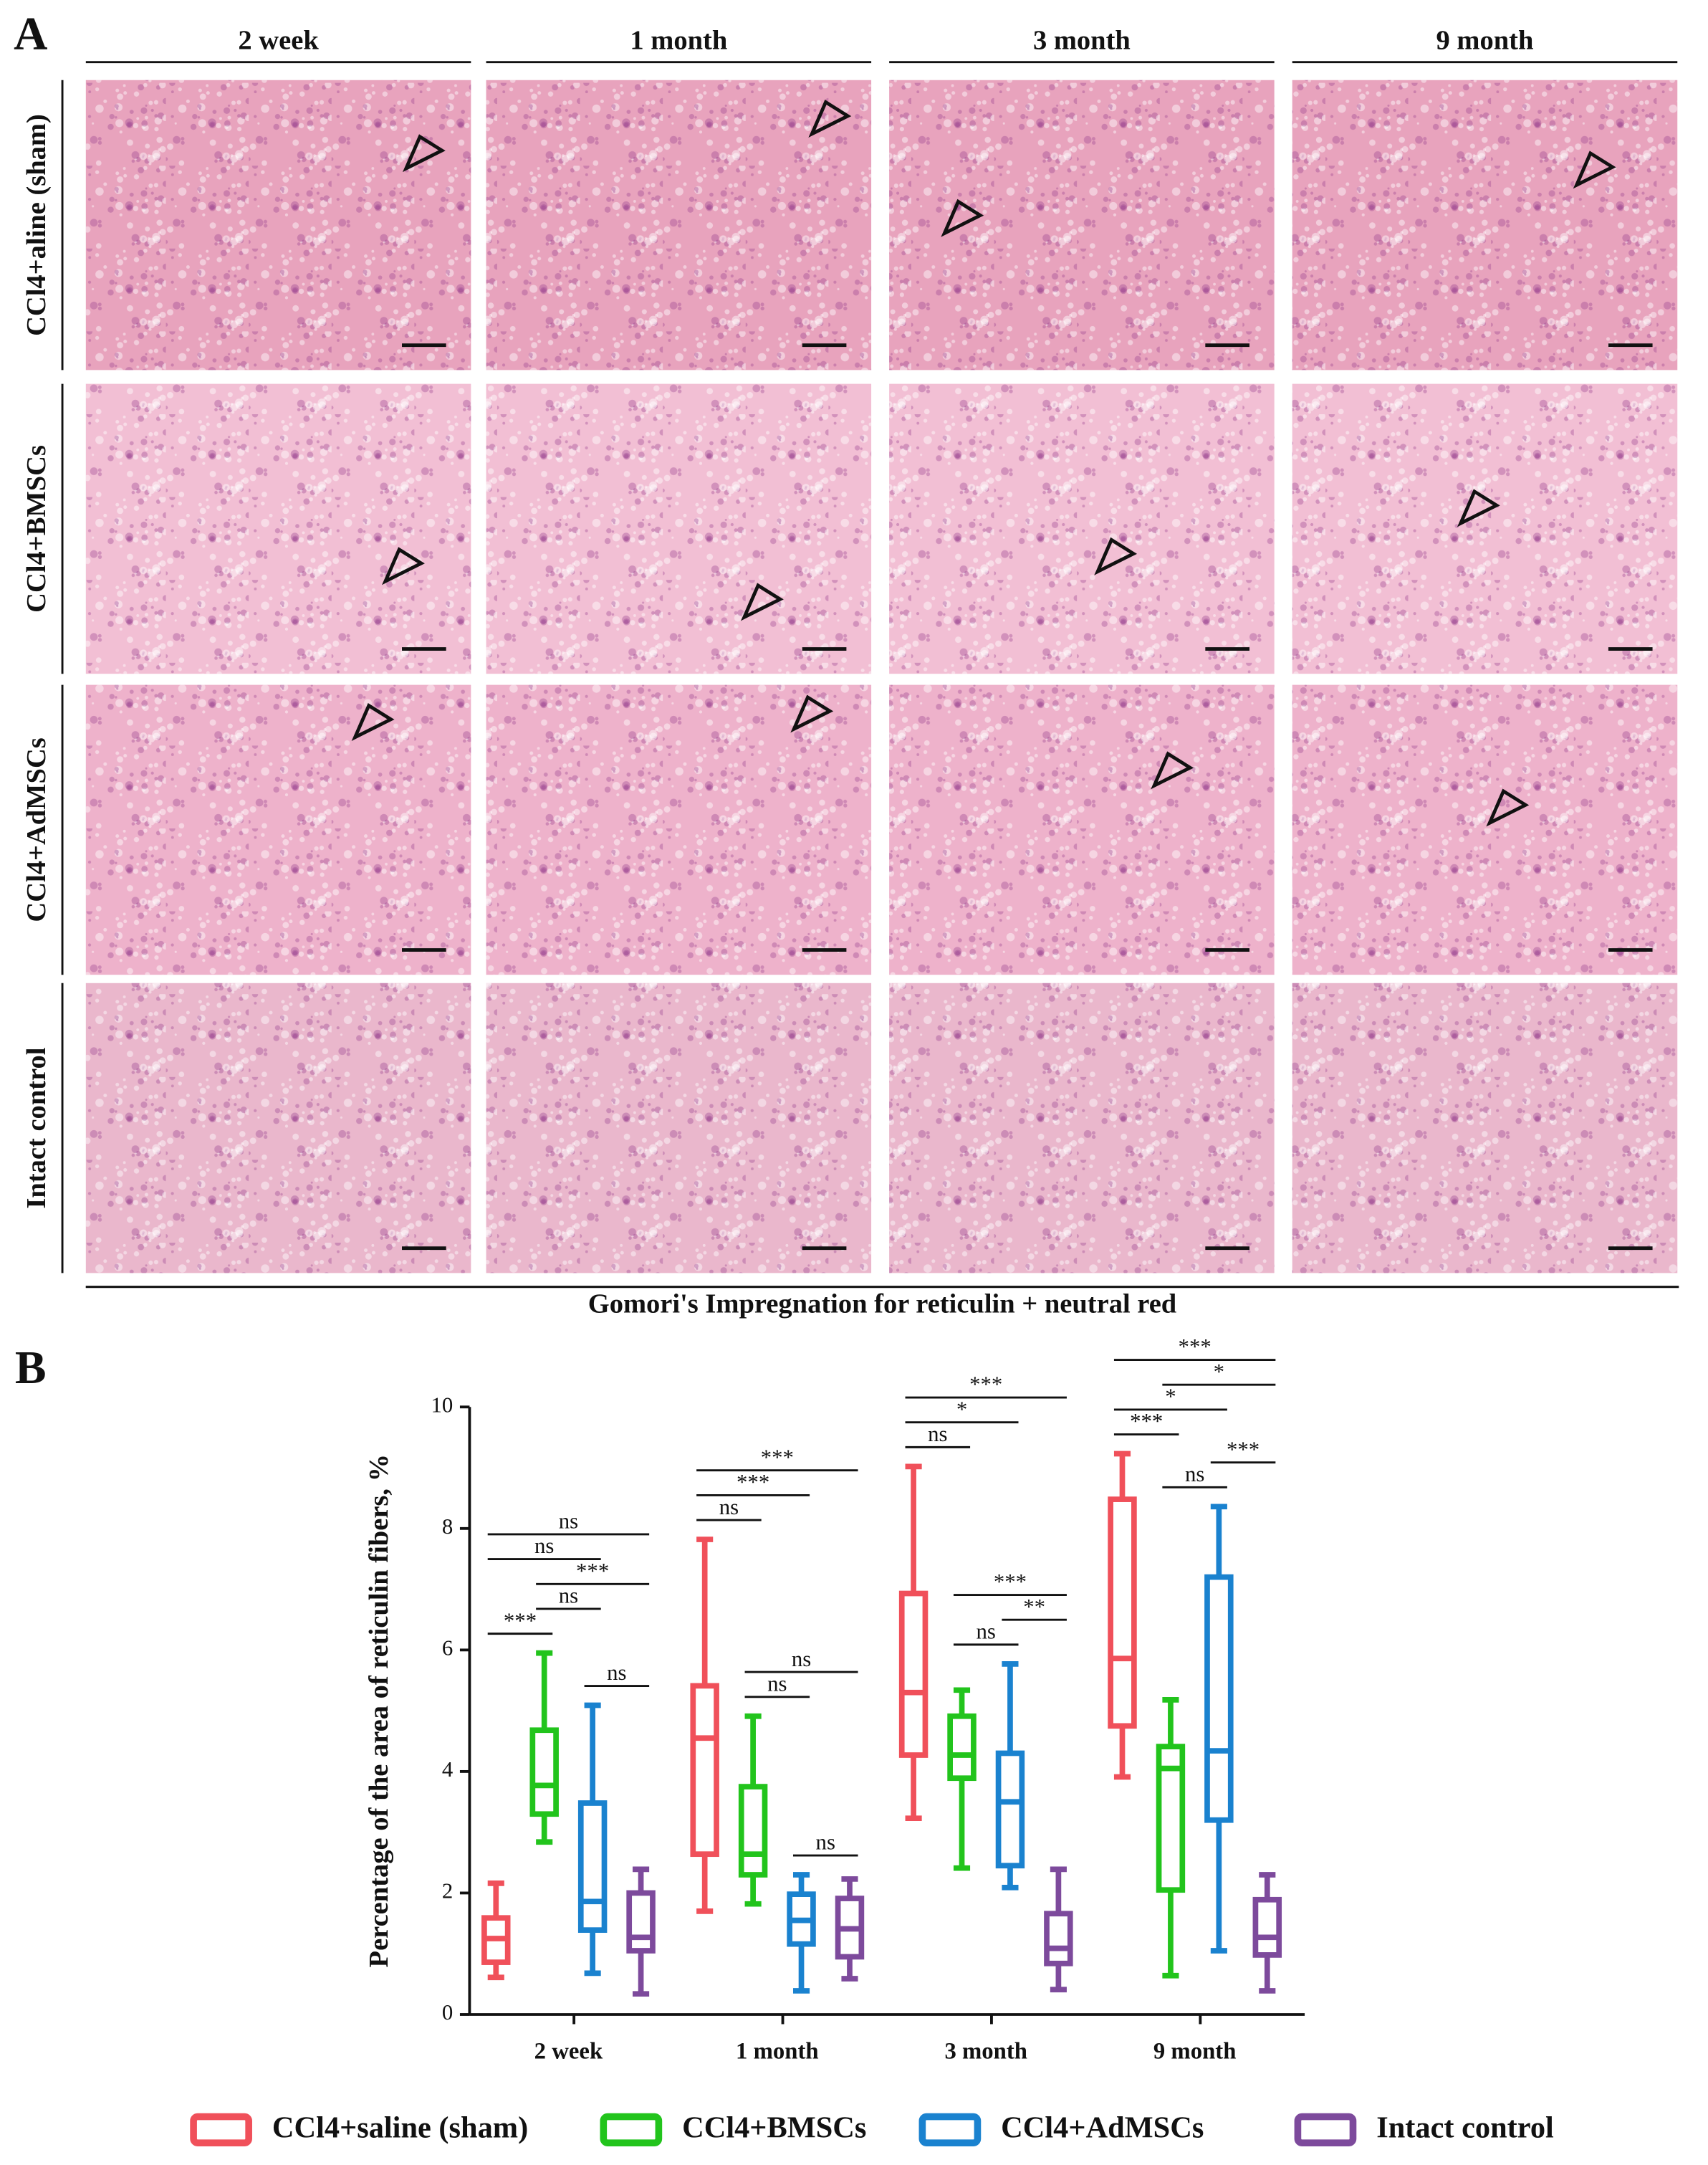  Describe the element at coordinates (442, 1404) in the screenshot. I see `y-tick-label: 10` at that location.